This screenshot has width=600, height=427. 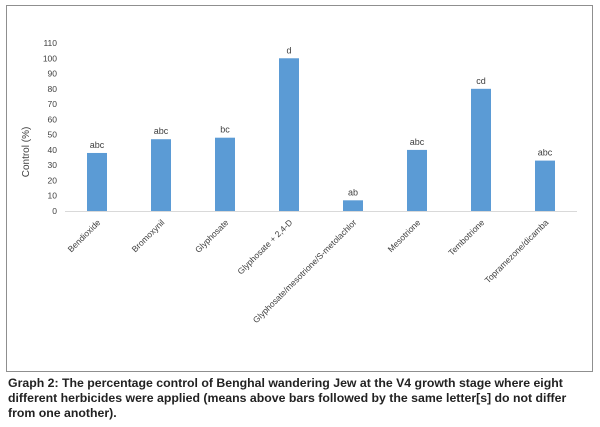 I want to click on x-tick-label-4: Glyphosate + 2,4-D, so click(x=264, y=246).